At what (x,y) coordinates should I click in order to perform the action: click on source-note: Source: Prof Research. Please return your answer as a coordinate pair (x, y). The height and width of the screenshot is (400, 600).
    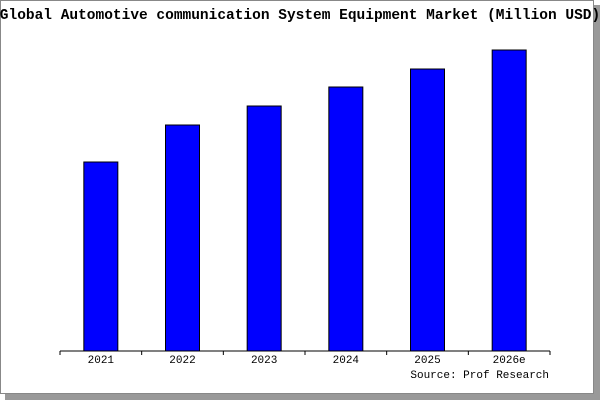
    Looking at the image, I should click on (479, 376).